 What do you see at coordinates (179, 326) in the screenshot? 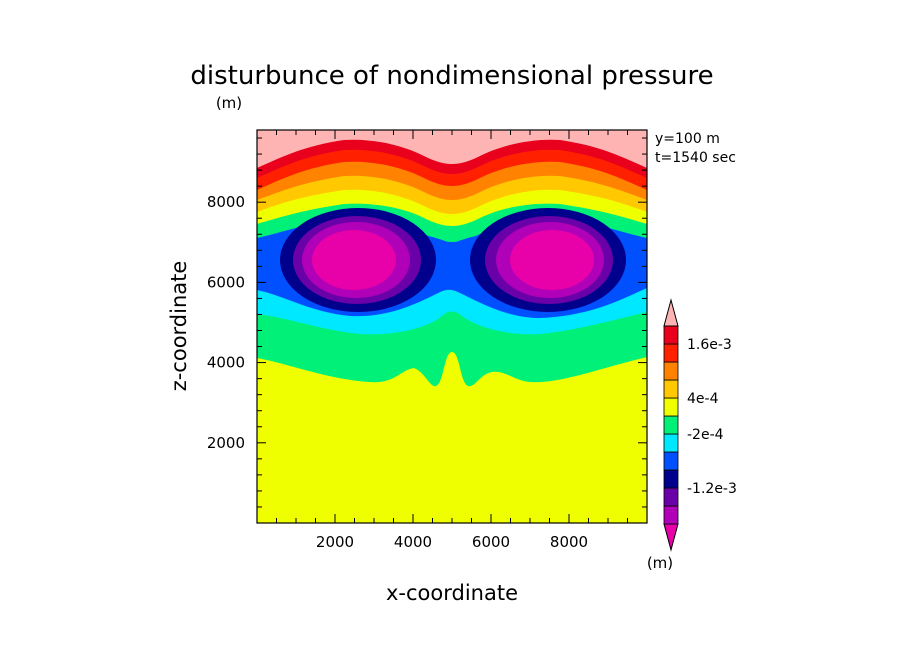
I see `y-axis-label: z-coordinate` at bounding box center [179, 326].